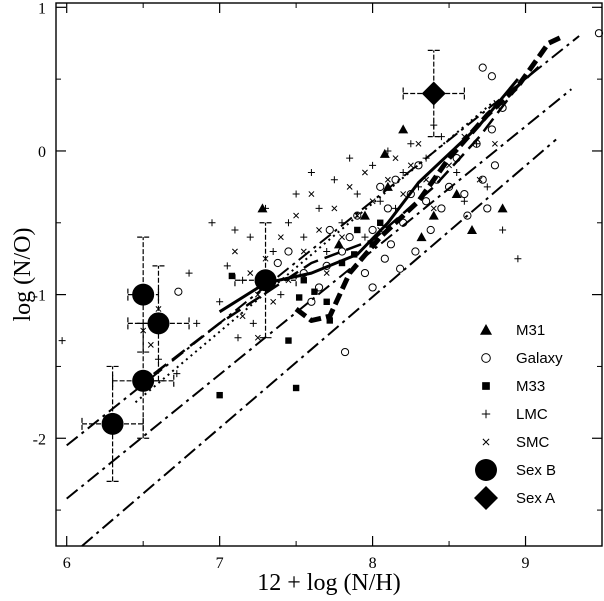  Describe the element at coordinates (514, 414) in the screenshot. I see `legend-lmc: LMC` at that location.